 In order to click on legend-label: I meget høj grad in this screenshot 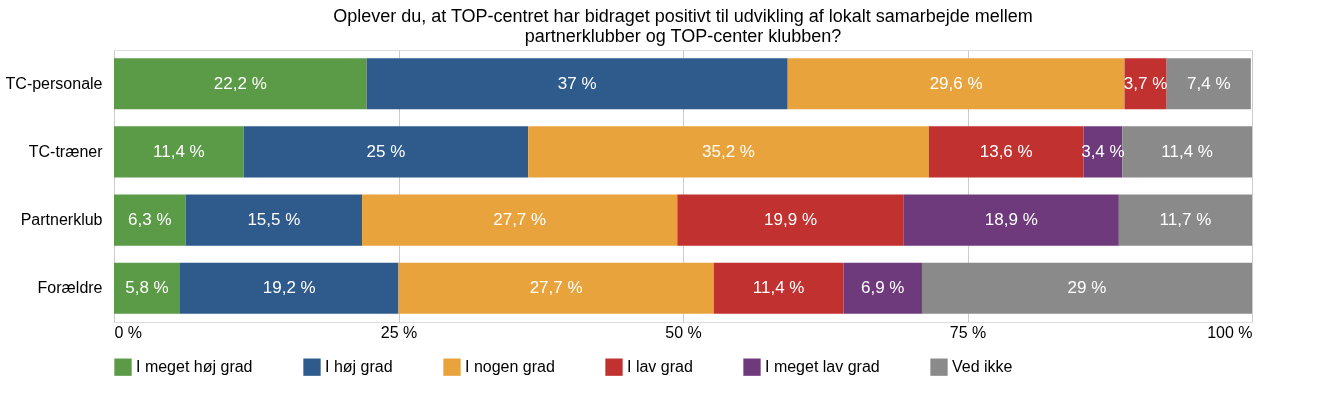, I will do `click(194, 367)`.